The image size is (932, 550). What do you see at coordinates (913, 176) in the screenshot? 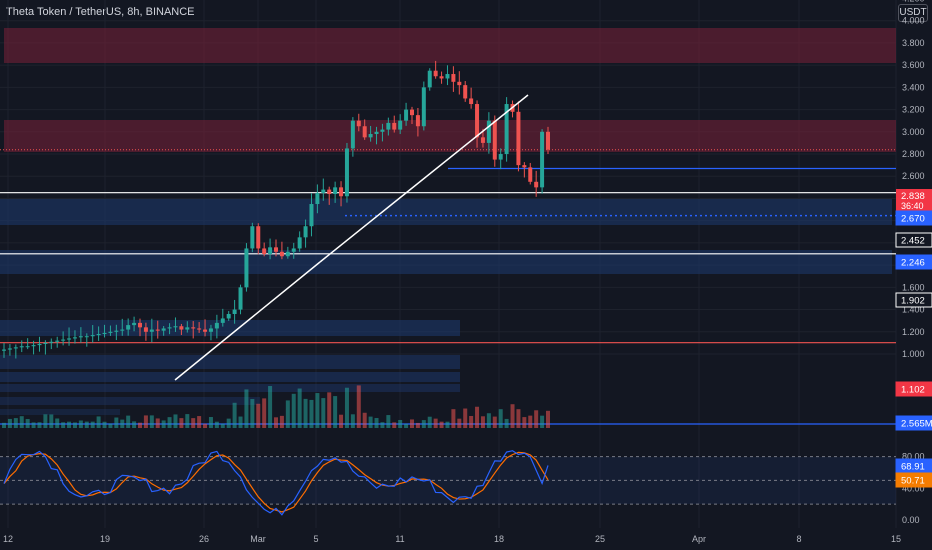
I see `price-tick-label: 2.600` at bounding box center [913, 176].